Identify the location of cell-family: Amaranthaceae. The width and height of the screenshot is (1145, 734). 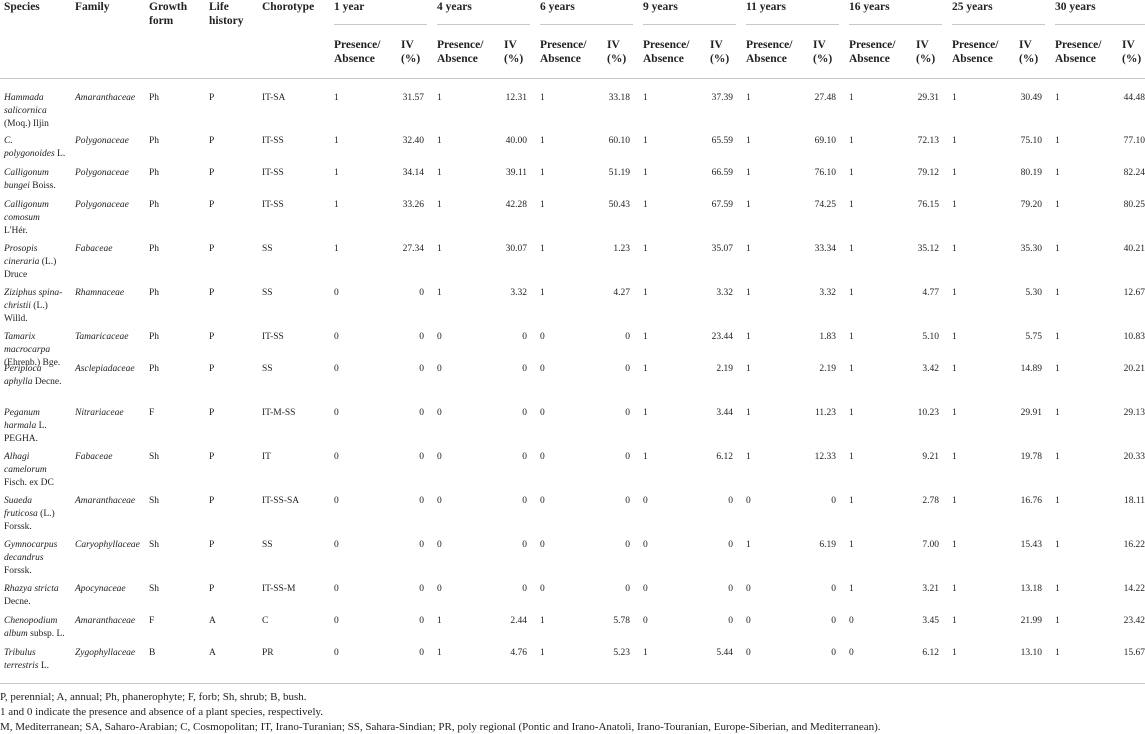
(105, 98).